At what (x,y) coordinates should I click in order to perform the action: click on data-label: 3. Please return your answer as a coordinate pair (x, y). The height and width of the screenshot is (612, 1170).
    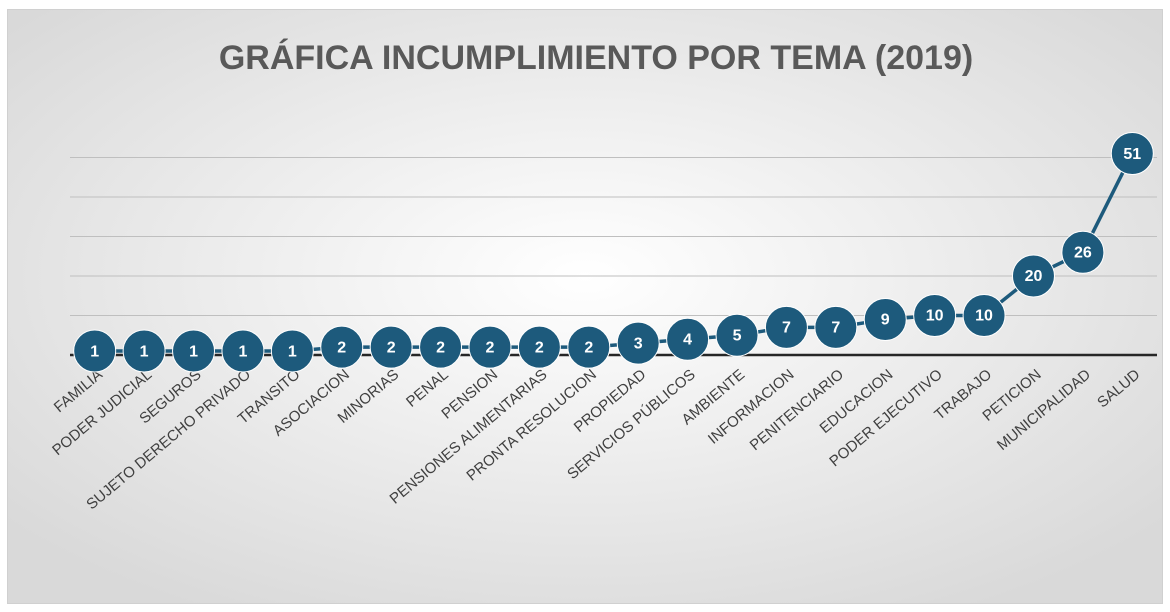
    Looking at the image, I should click on (638, 343).